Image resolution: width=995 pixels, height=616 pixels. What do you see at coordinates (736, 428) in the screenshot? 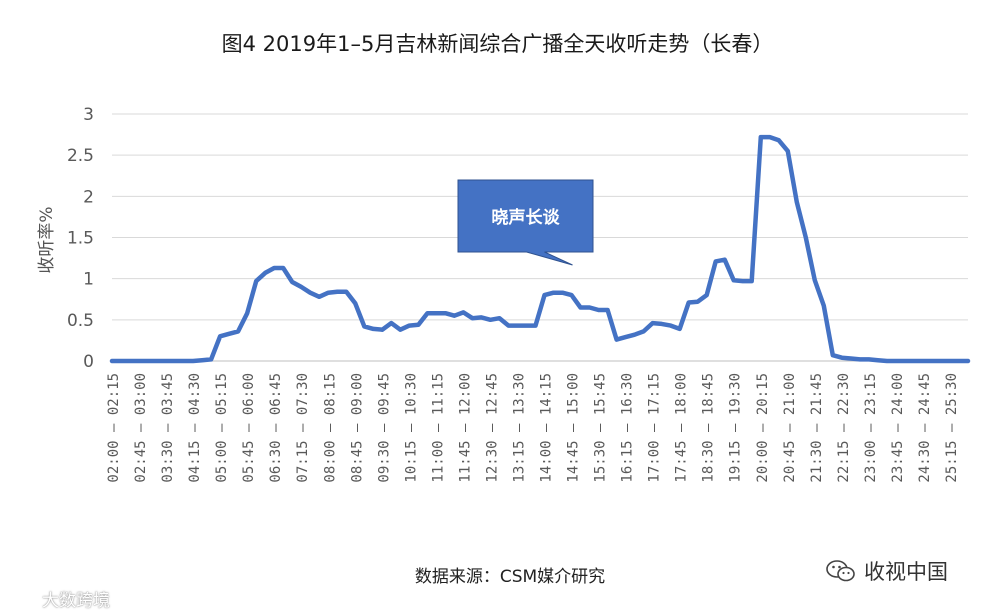
I see `x-tick-label: 19:15 – 19:30` at bounding box center [736, 428].